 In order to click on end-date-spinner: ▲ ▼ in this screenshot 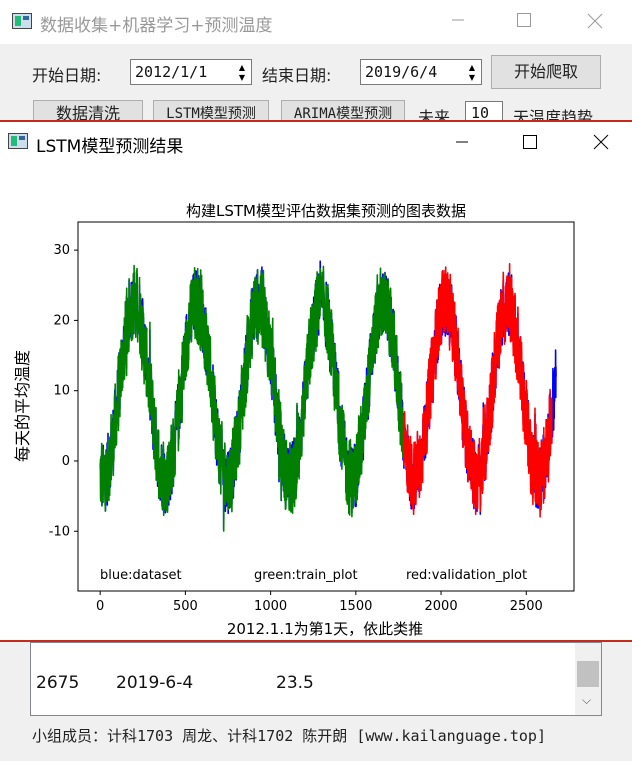, I will do `click(472, 72)`.